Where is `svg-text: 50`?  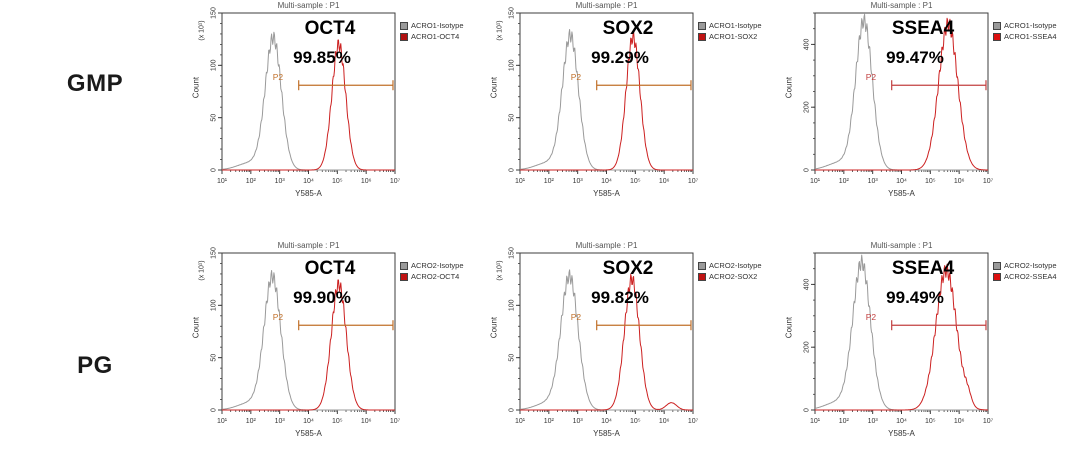 svg-text: 50 is located at coordinates (512, 118).